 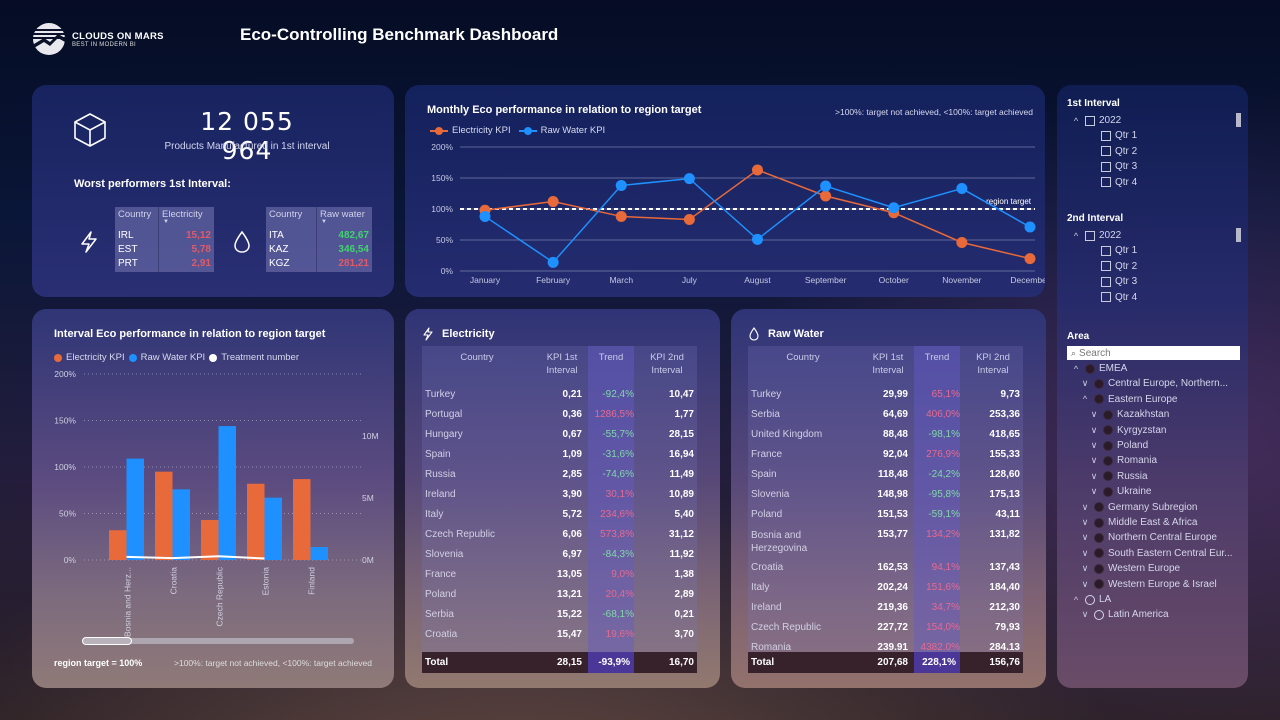 What do you see at coordinates (559, 599) in the screenshot?
I see `table-row: Poland 13,21 20,4% 2,89` at bounding box center [559, 599].